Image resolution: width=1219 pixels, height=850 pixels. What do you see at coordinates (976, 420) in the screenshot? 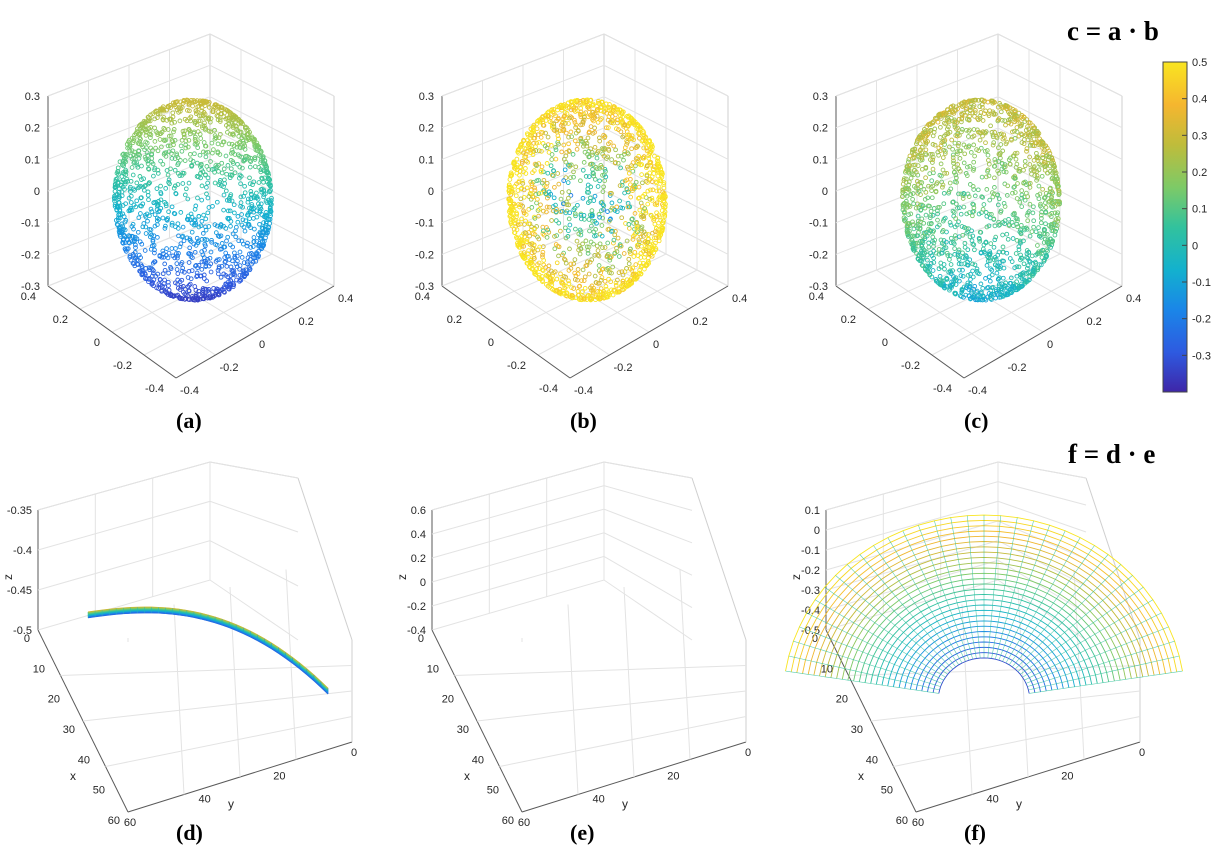
I see `caption-c: (c)` at bounding box center [976, 420].